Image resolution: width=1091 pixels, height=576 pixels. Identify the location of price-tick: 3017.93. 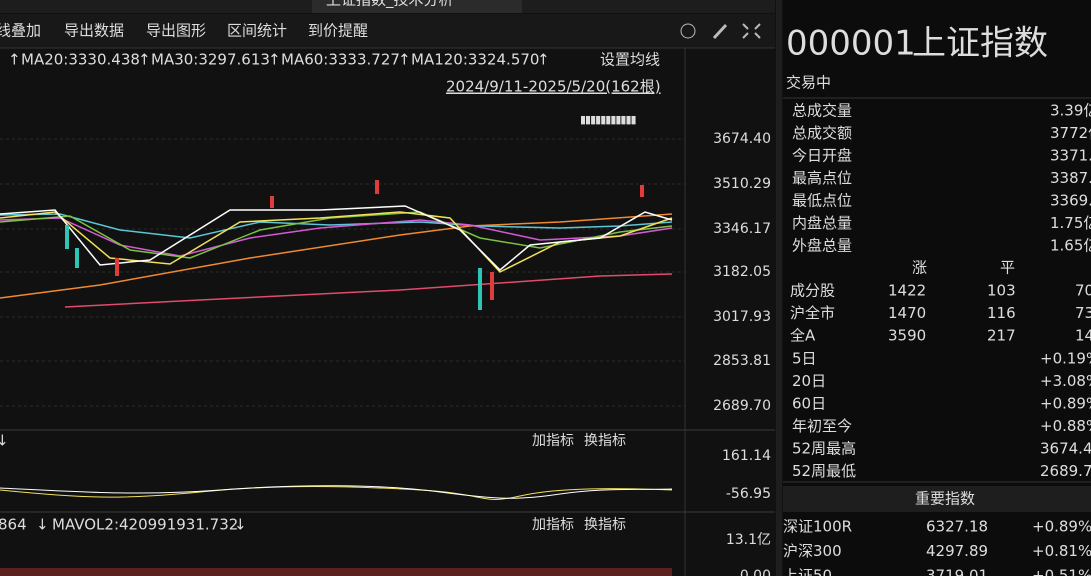
(742, 317).